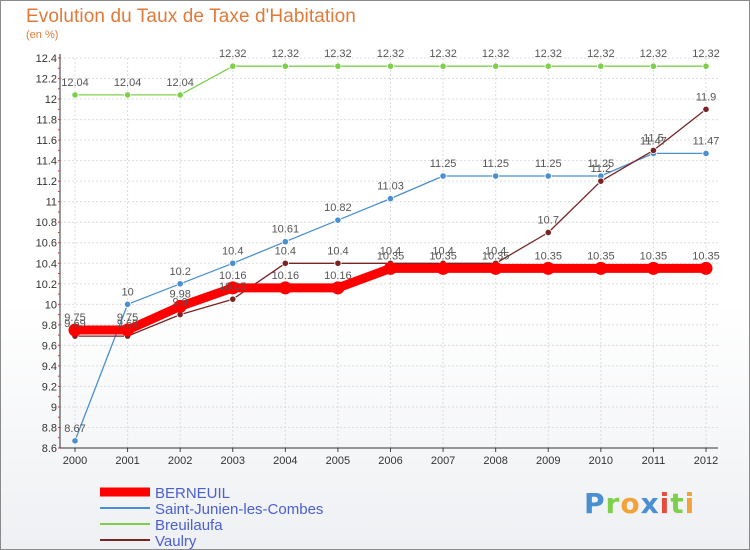 The image size is (750, 550). What do you see at coordinates (179, 272) in the screenshot?
I see `data-label: 10.2` at bounding box center [179, 272].